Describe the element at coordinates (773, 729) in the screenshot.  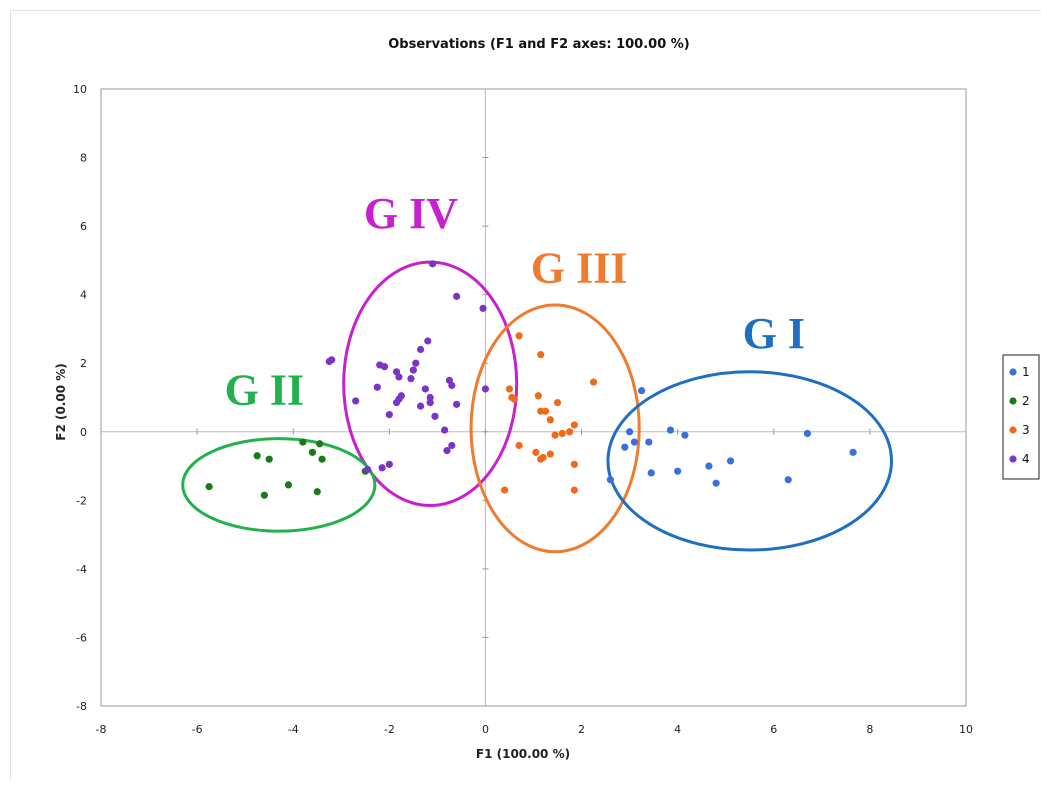
I see `x-tick-label: 6` at that location.